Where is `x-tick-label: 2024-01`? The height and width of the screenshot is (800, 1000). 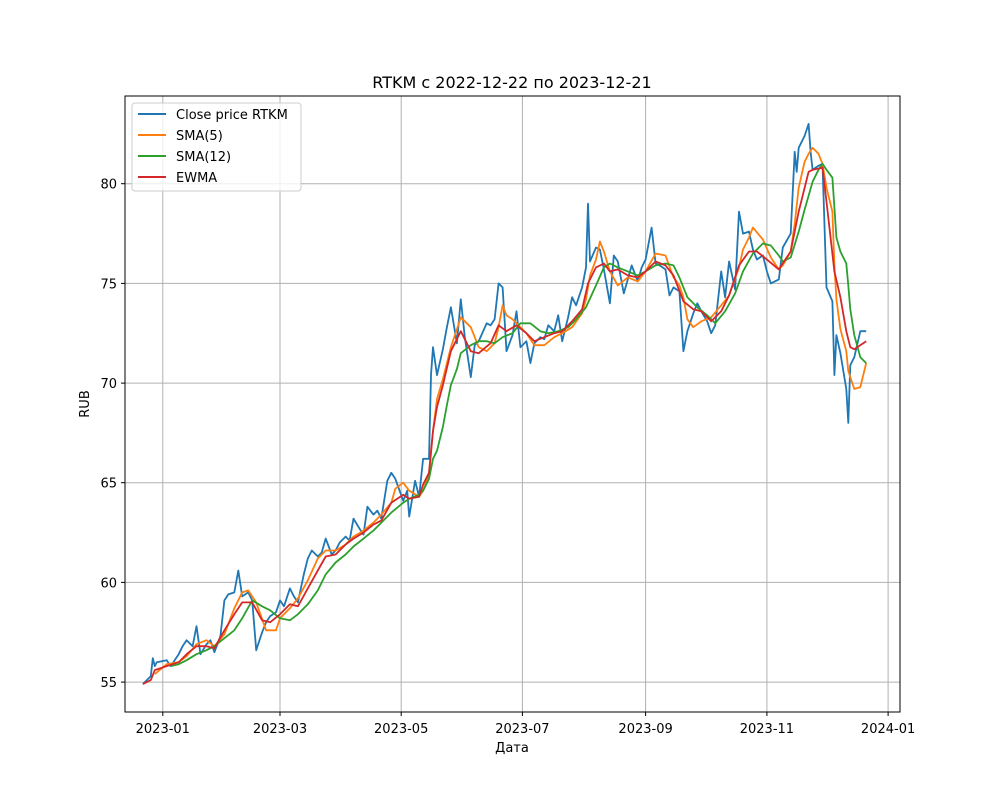 x-tick-label: 2024-01 is located at coordinates (888, 729).